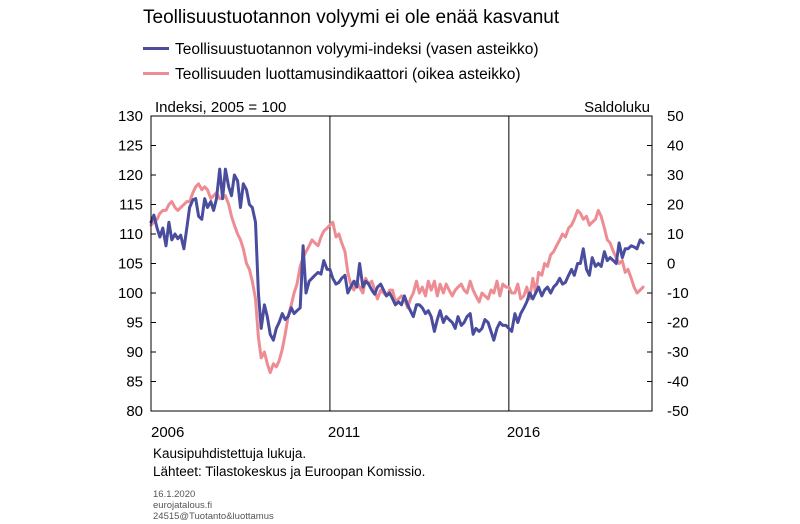 This screenshot has height=524, width=800. What do you see at coordinates (130, 293) in the screenshot?
I see `left-tick-label: 100` at bounding box center [130, 293].